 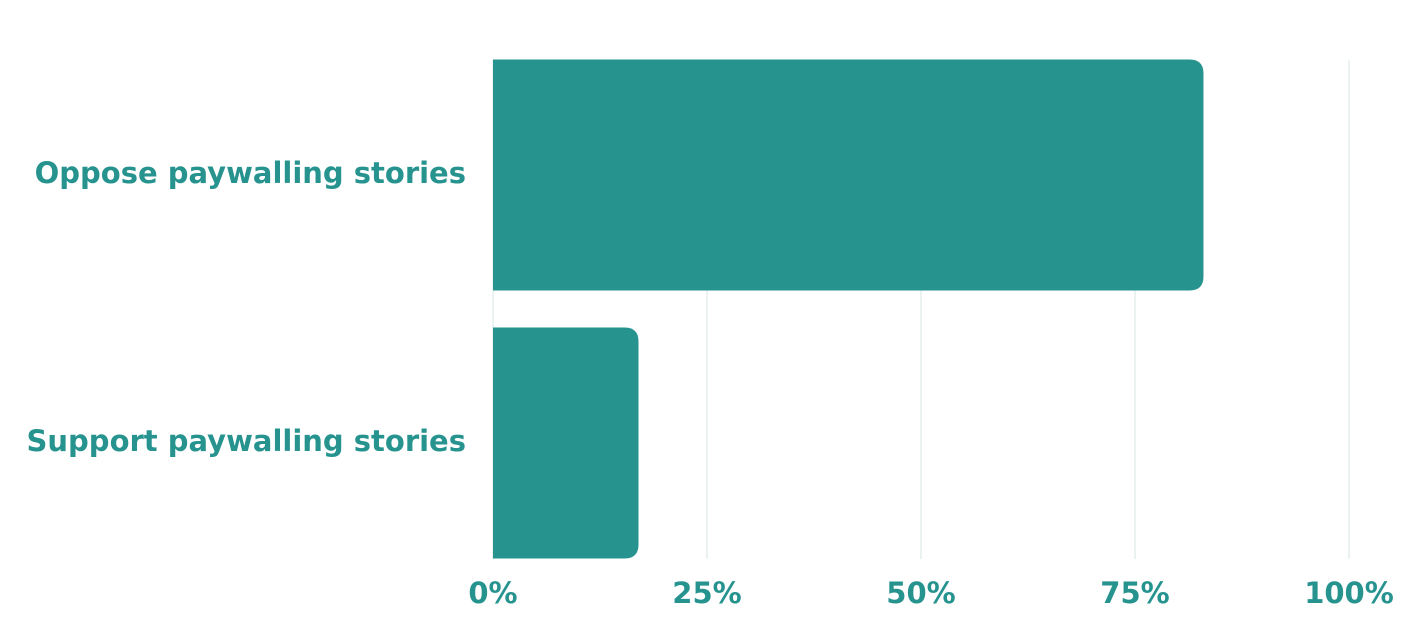 What do you see at coordinates (920, 593) in the screenshot?
I see `x-tick-label: 50%` at bounding box center [920, 593].